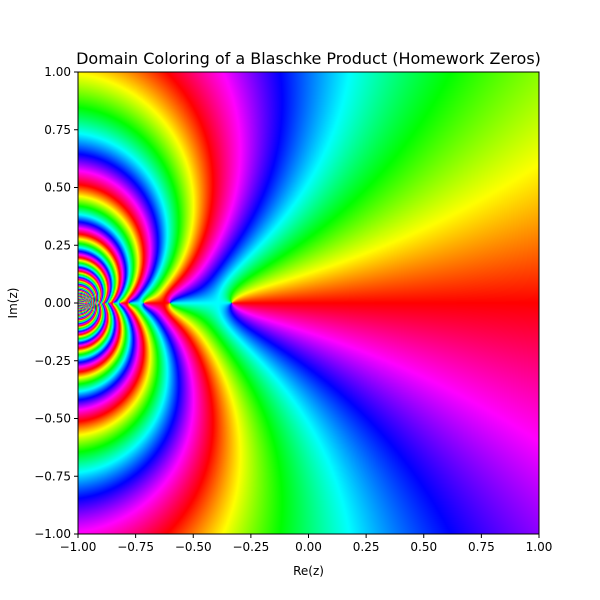 Image resolution: width=600 pixels, height=600 pixels. Describe the element at coordinates (13, 303) in the screenshot. I see `y-axis-title: Im(z)` at that location.